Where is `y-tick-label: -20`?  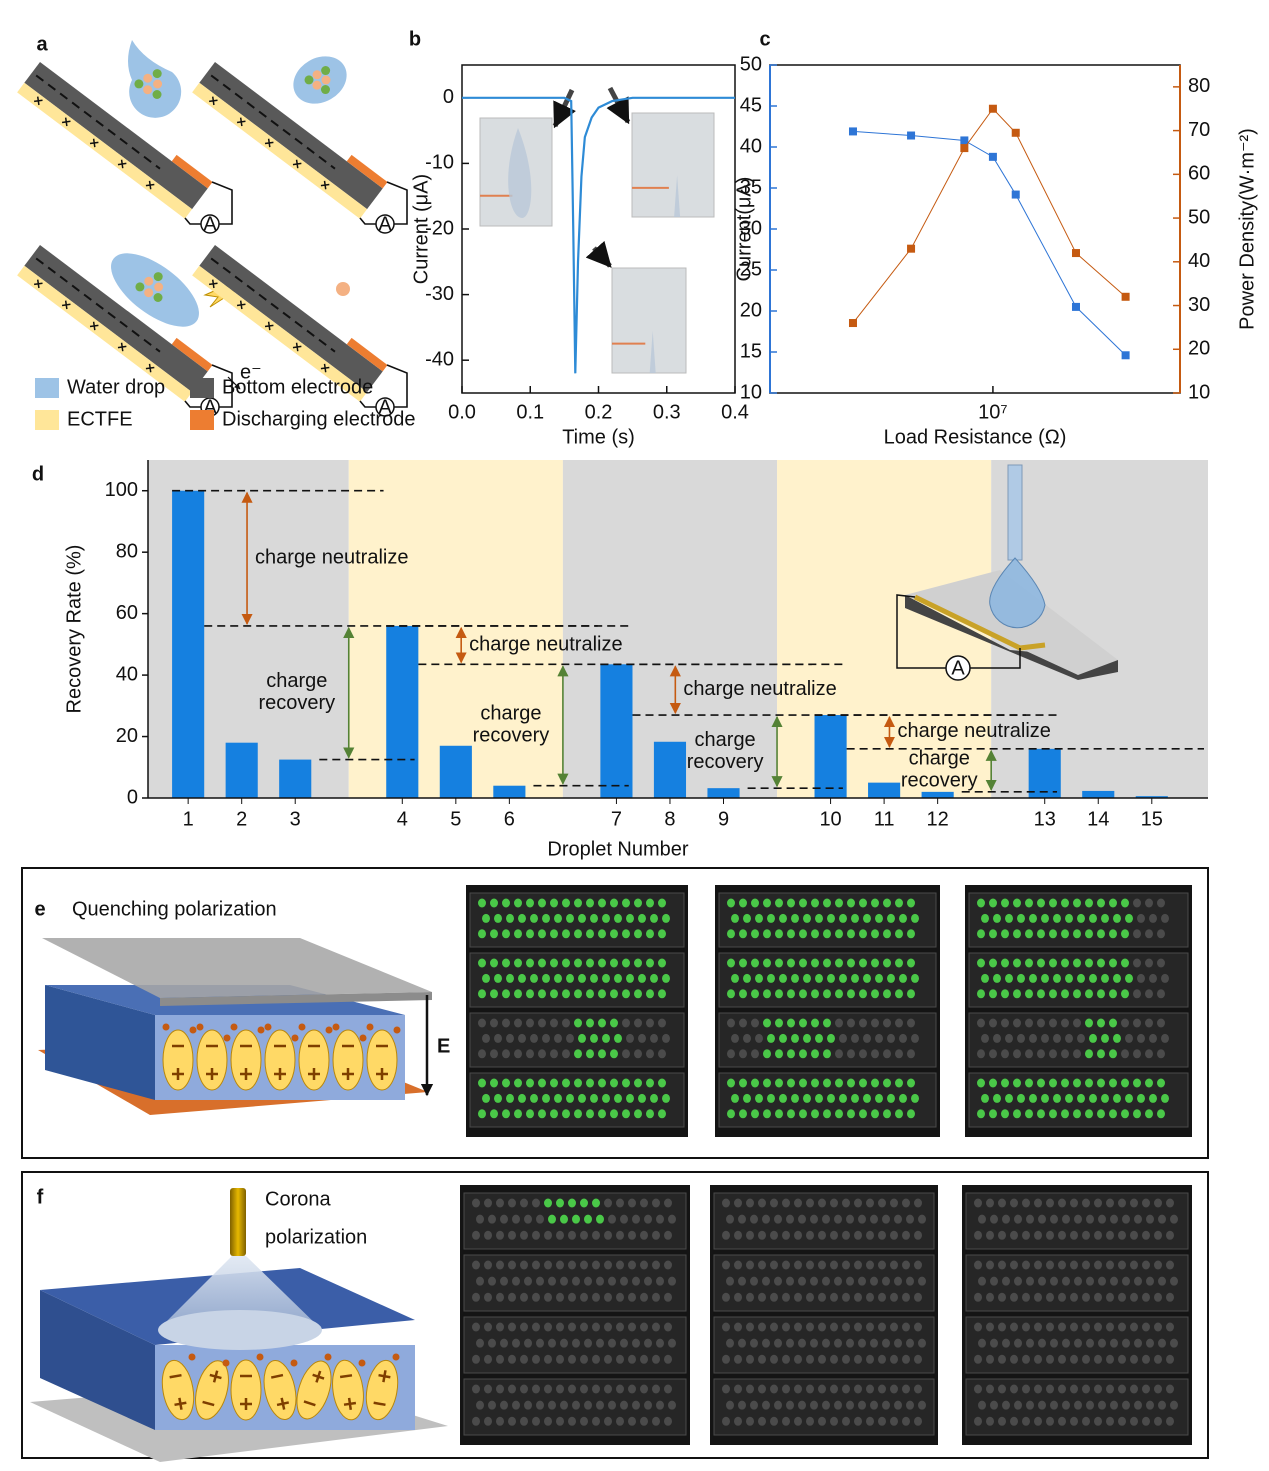
y-tick-label: -20 is located at coordinates (439, 228).